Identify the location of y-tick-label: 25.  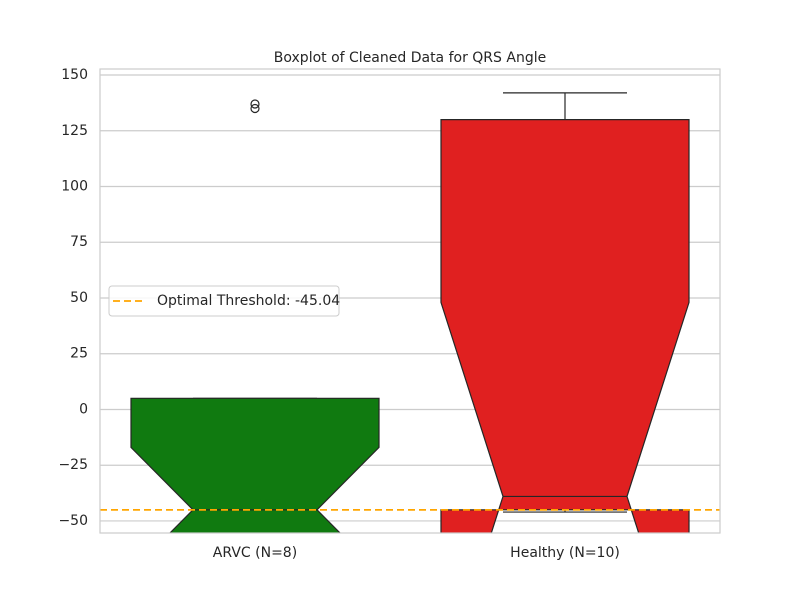
(79, 354).